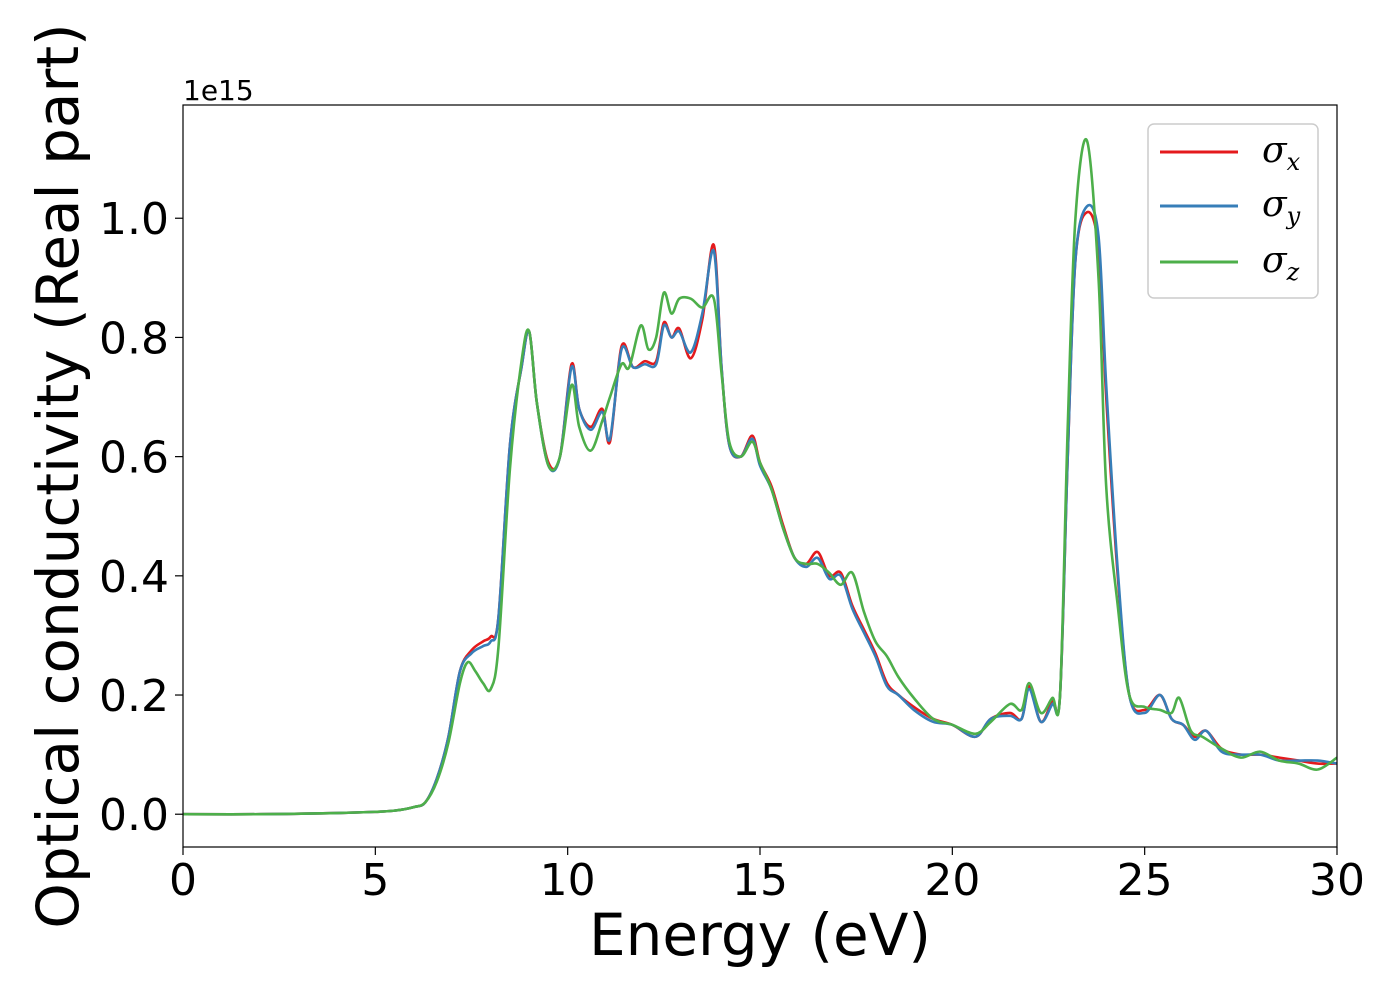 This screenshot has height=1000, width=1400. What do you see at coordinates (134, 696) in the screenshot?
I see `y-tick-label: 0.2` at bounding box center [134, 696].